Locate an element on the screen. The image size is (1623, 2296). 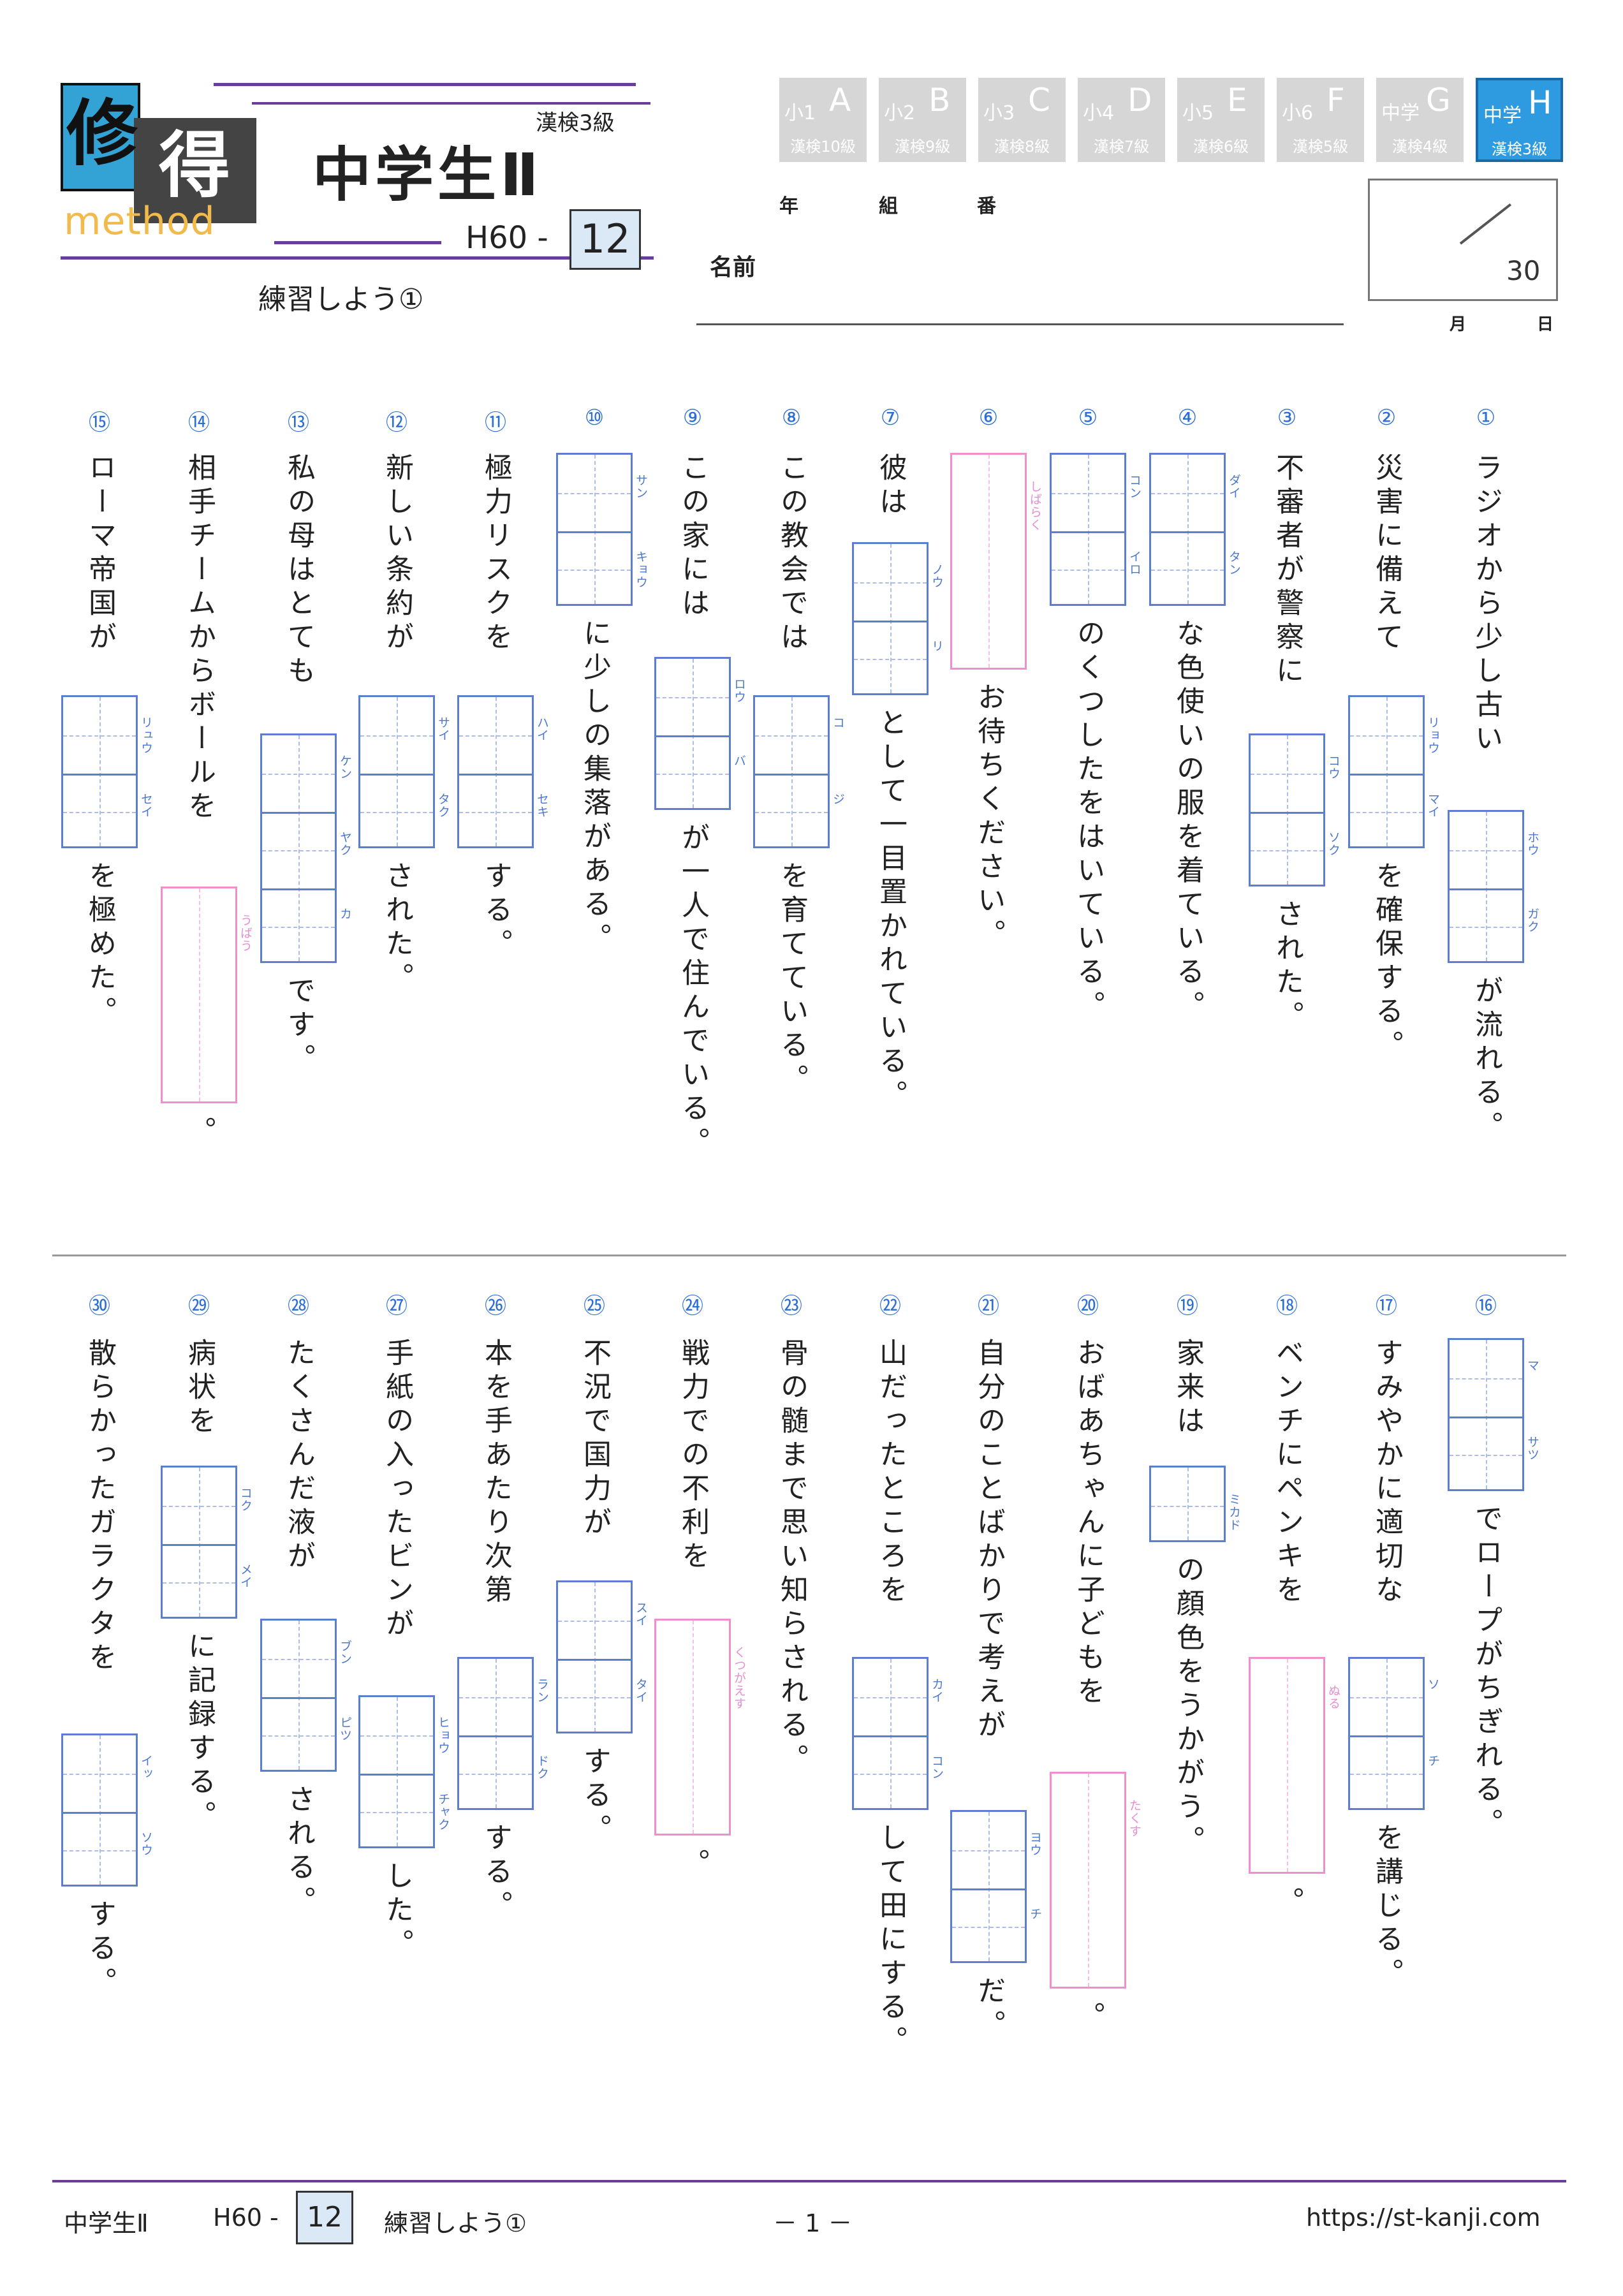
grade-tab-1: 小1 A 漢検10級 is located at coordinates (823, 120).